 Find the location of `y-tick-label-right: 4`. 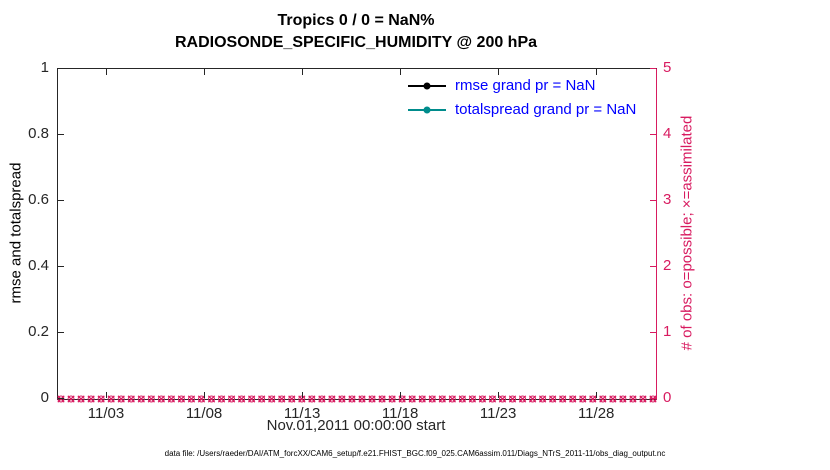

y-tick-label-right: 4 is located at coordinates (667, 133).